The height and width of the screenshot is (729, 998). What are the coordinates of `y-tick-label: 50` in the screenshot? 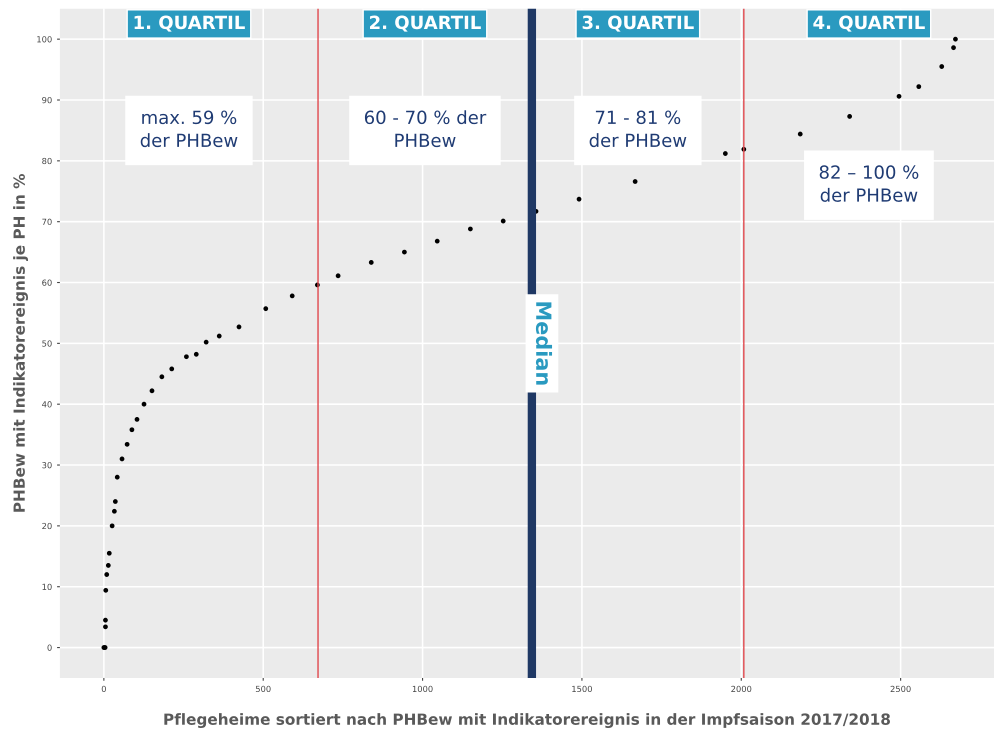 It's located at (47, 343).